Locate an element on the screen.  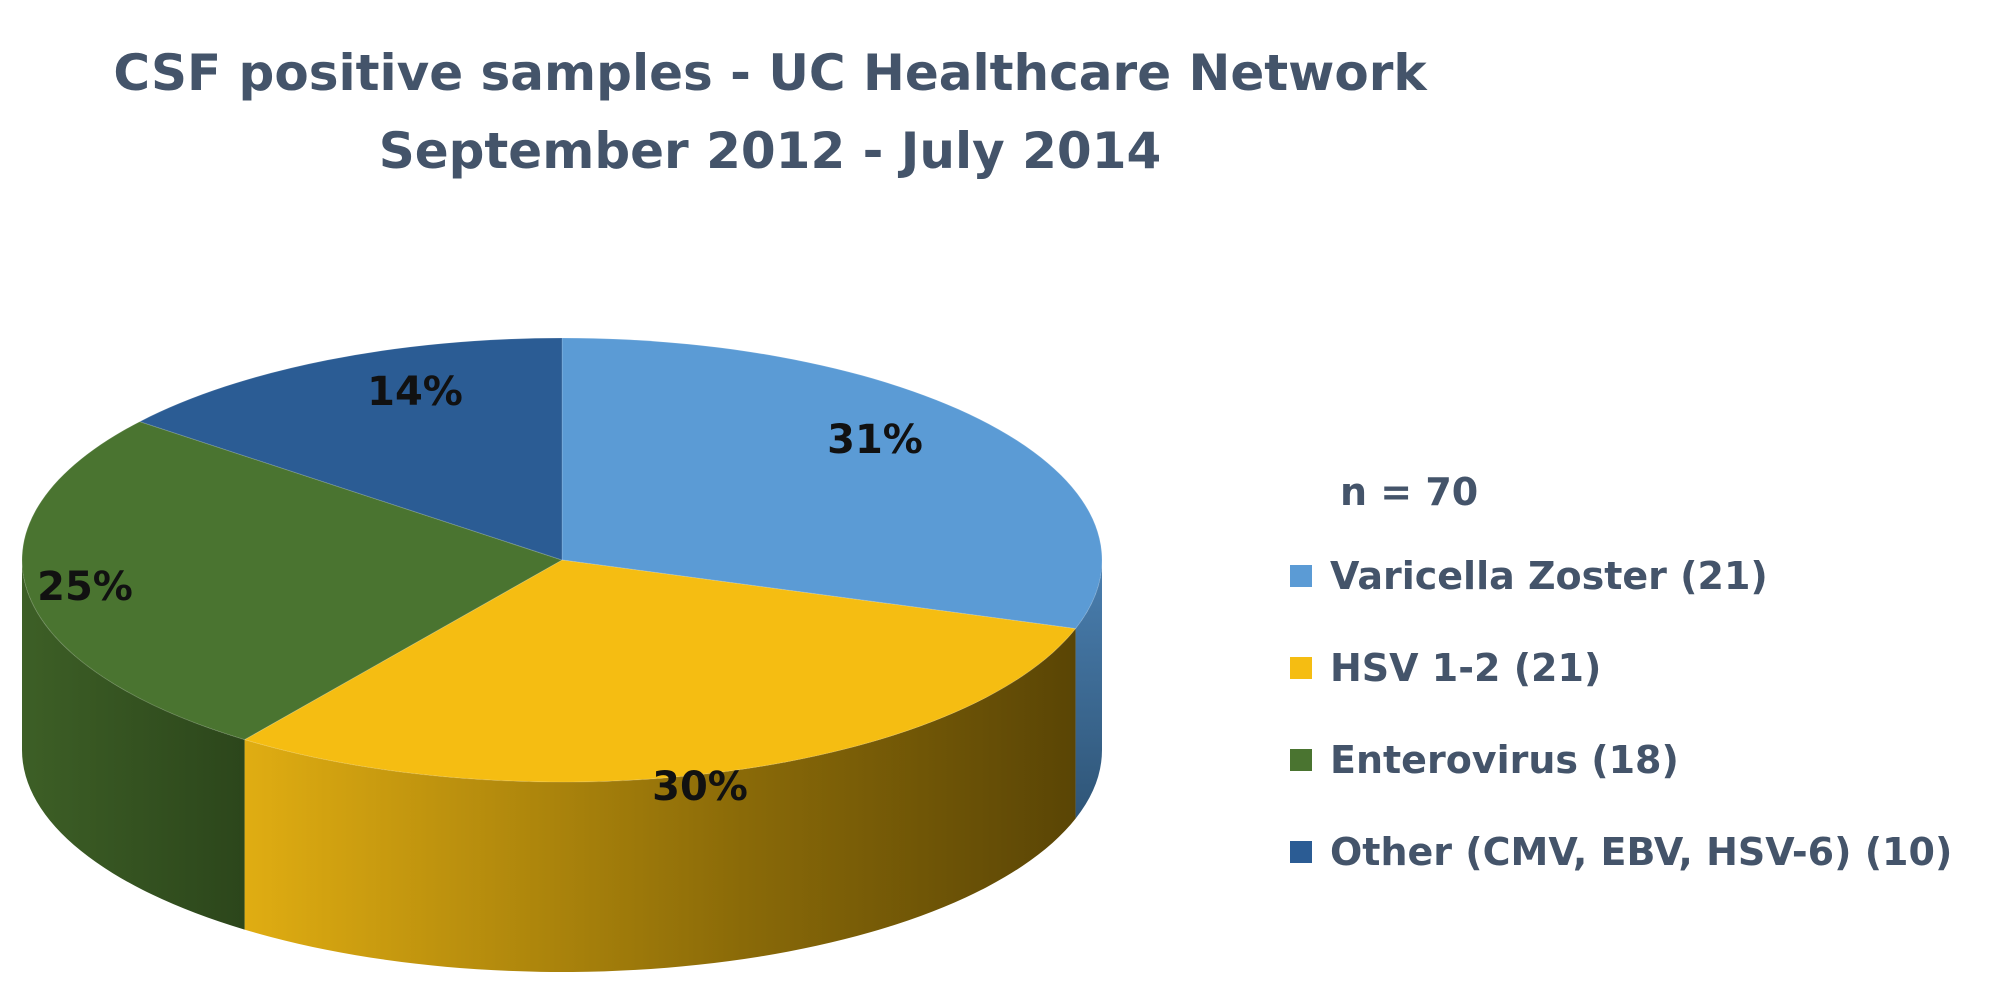
pie-label-varicella-zoster: 31% is located at coordinates (875, 440).